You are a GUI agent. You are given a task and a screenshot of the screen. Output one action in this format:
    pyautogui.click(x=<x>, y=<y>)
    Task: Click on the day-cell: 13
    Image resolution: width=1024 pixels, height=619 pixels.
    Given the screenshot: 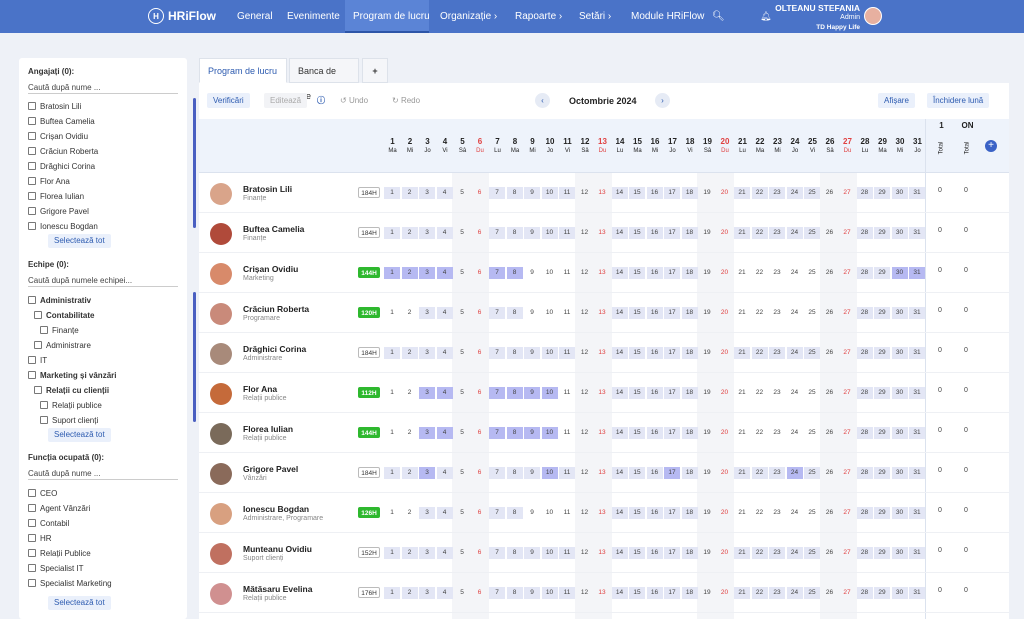 What is the action you would take?
    pyautogui.click(x=602, y=272)
    